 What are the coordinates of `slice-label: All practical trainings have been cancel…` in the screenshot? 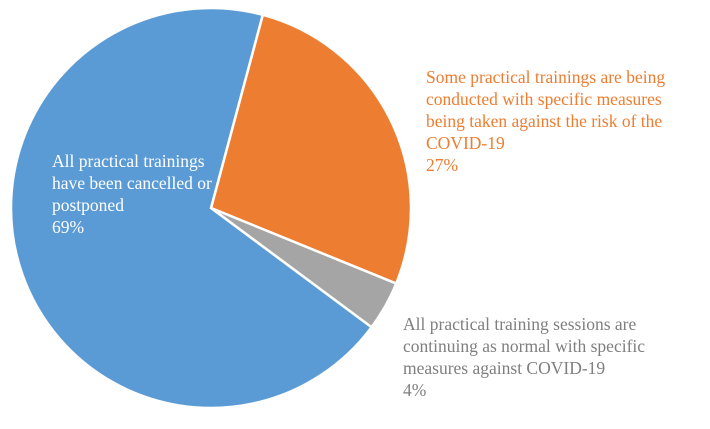 It's located at (132, 194).